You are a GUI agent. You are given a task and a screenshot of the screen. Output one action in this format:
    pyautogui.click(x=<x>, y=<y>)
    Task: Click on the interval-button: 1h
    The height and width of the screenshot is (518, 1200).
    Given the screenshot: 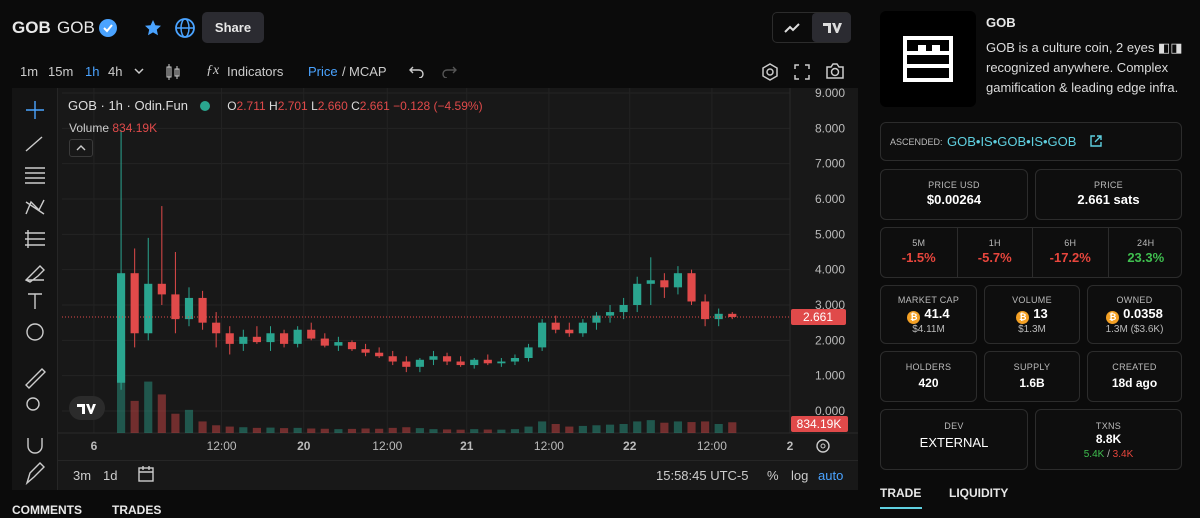 What is the action you would take?
    pyautogui.click(x=92, y=71)
    